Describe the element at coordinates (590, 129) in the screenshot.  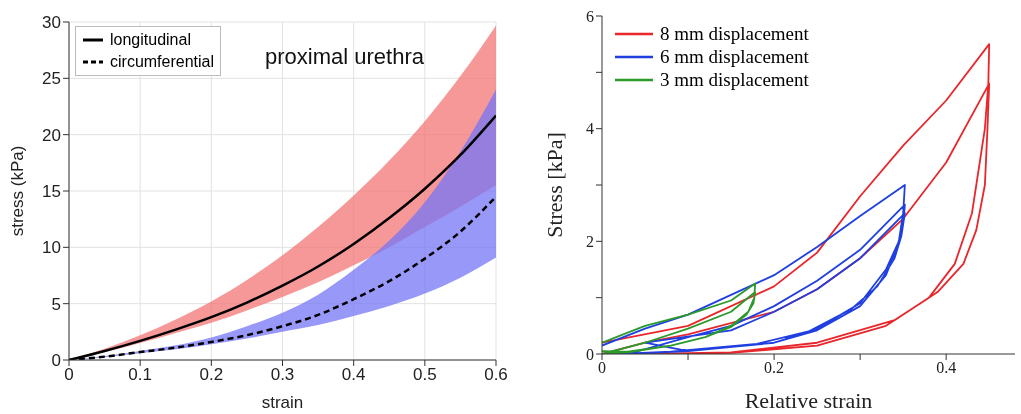
I see `y-tick-label: 4` at that location.